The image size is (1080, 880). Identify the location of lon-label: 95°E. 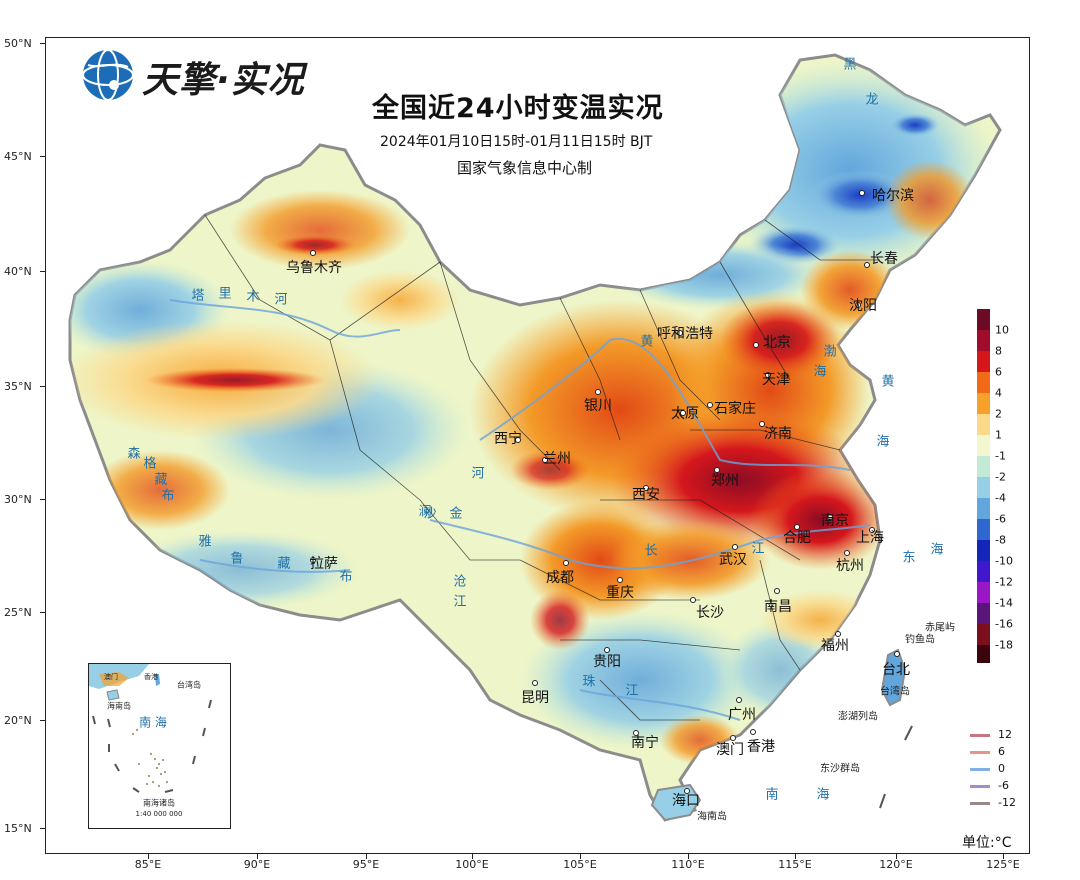
(366, 864).